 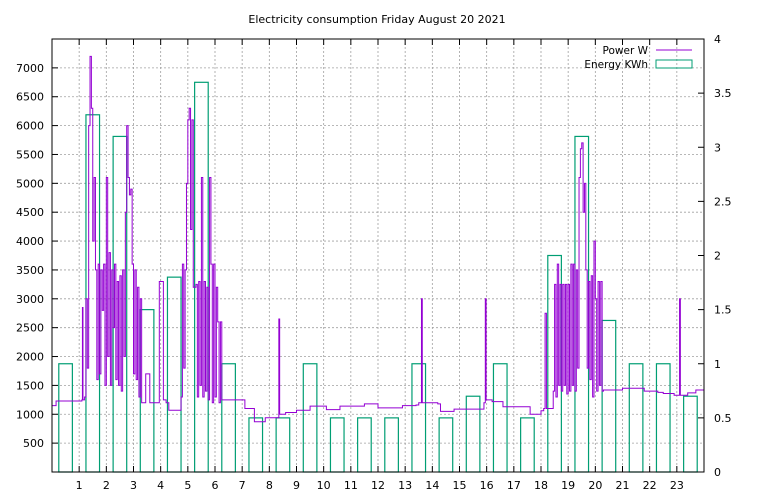 What do you see at coordinates (351, 485) in the screenshot?
I see `x-tick-label-10: 11` at bounding box center [351, 485].